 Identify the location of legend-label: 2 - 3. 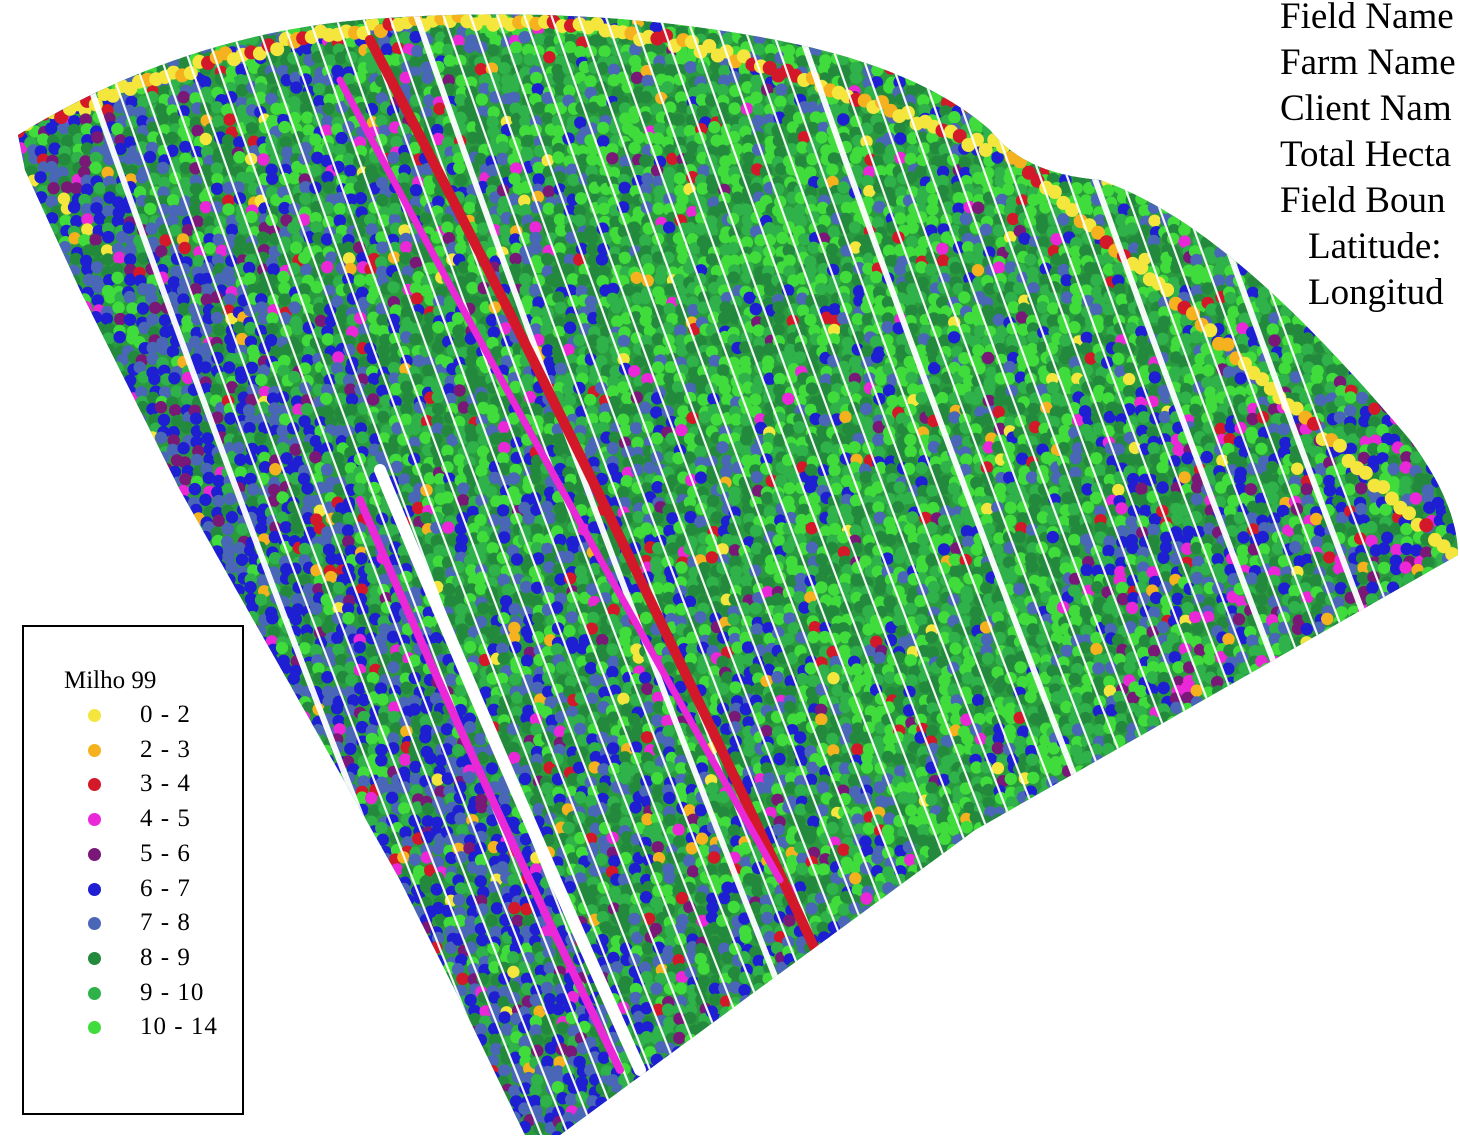
(165, 749).